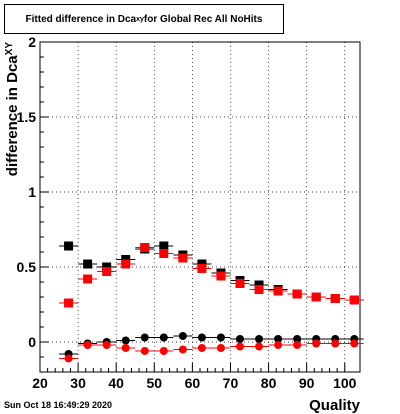 Image resolution: width=400 pixels, height=414 pixels. Describe the element at coordinates (12, 116) in the screenshot. I see `y-axis-label-main: difference in Dca` at that location.